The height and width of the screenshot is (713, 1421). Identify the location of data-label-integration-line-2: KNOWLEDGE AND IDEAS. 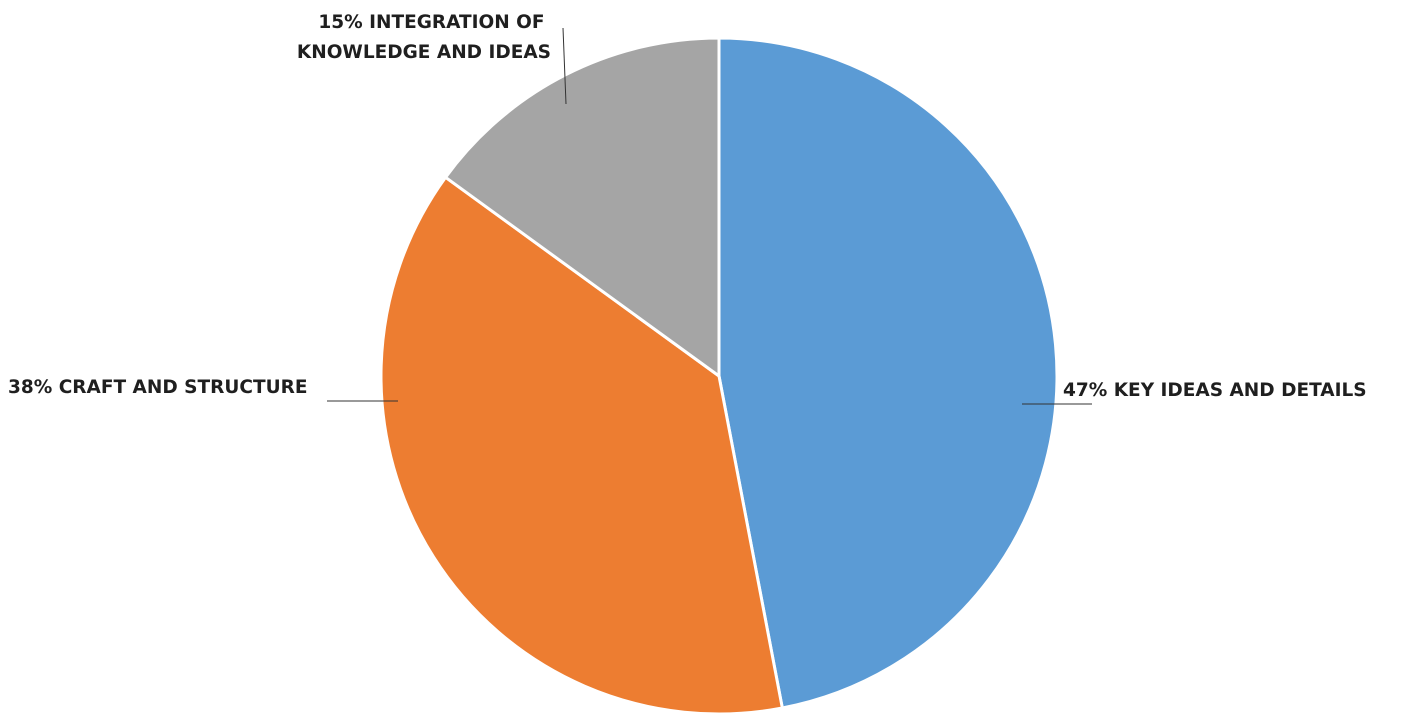
(424, 52).